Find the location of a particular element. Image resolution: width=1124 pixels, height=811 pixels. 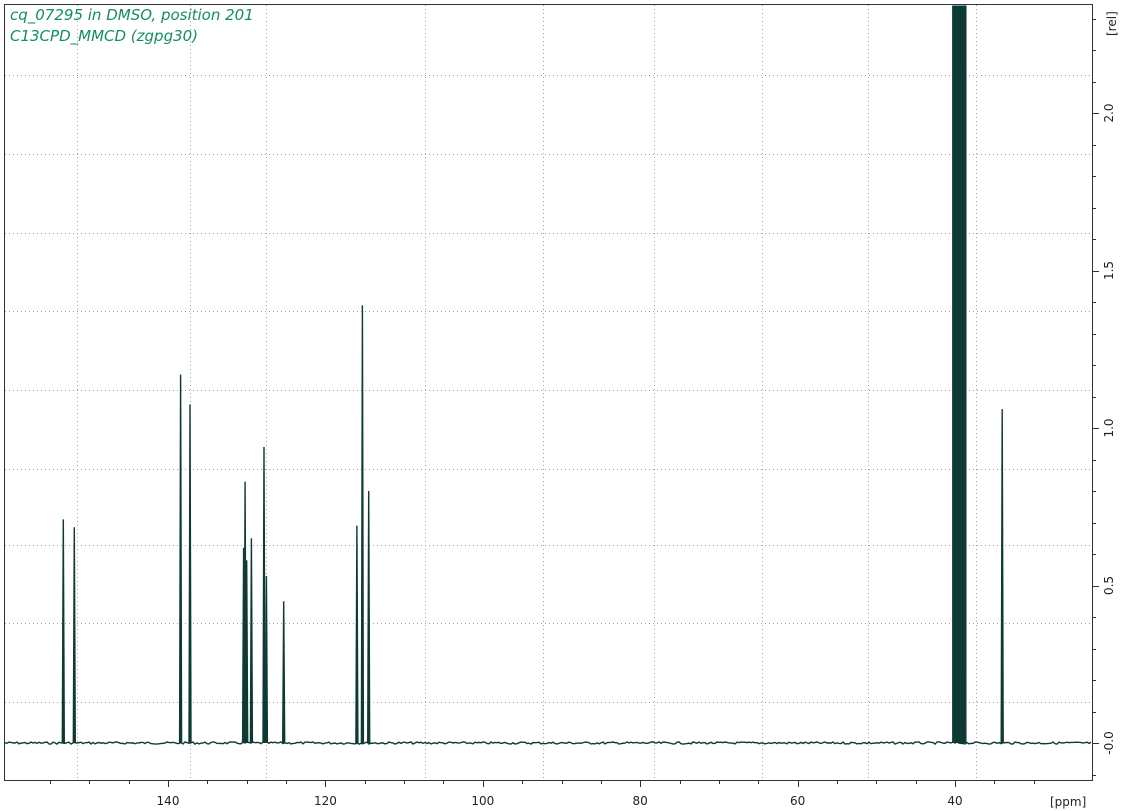

y-axis-label: [rel] is located at coordinates (1112, 23).